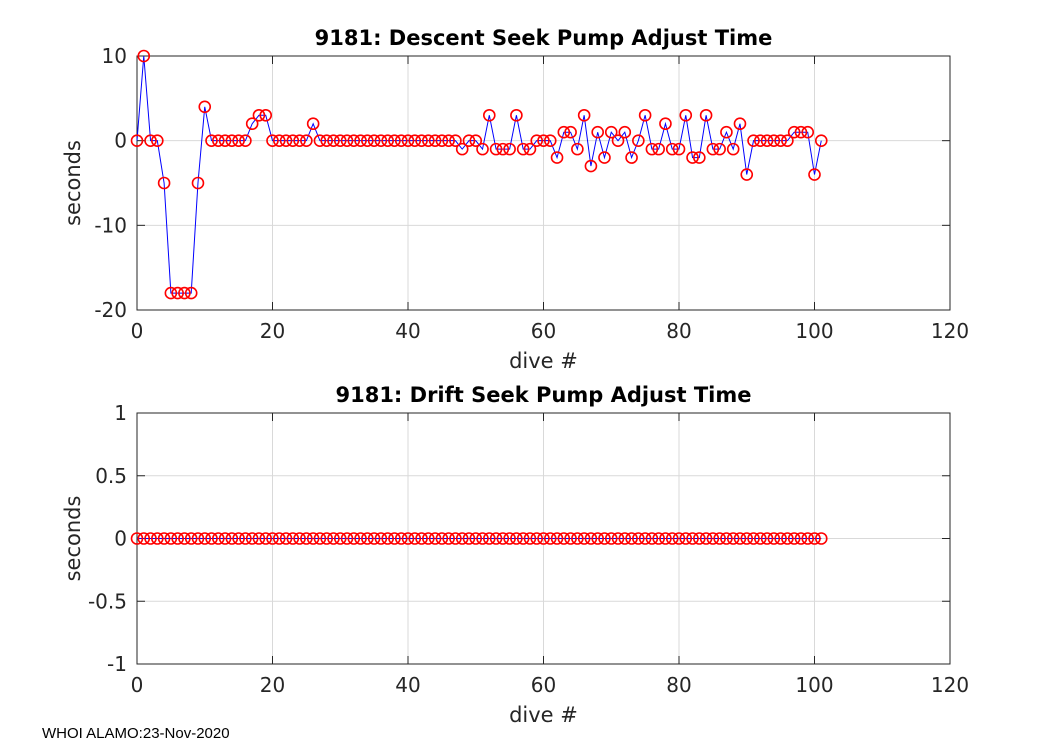  Describe the element at coordinates (110, 225) in the screenshot. I see `y-tick-label: -10` at that location.